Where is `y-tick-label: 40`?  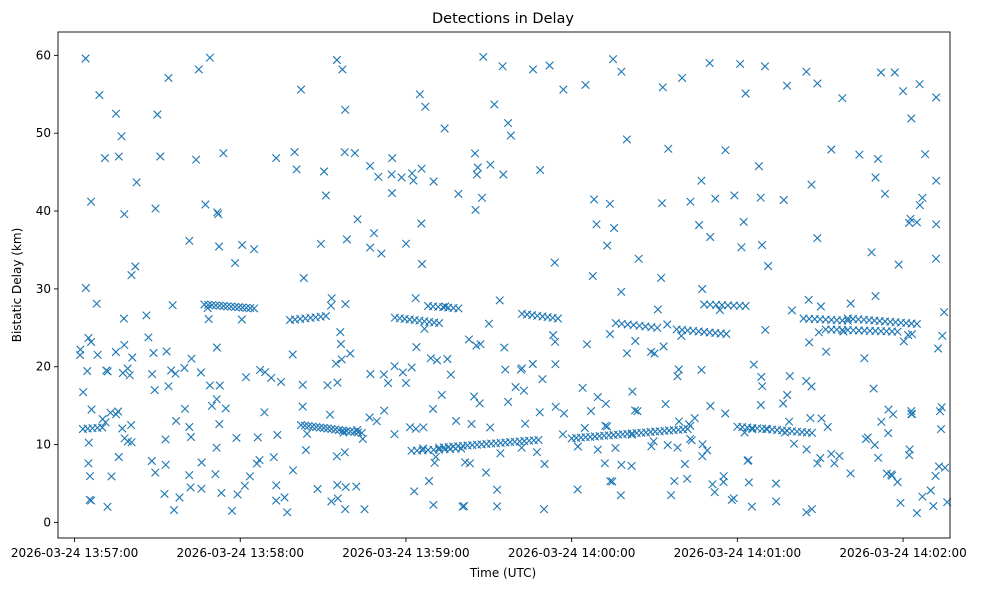 y-tick-label: 40 is located at coordinates (43, 211).